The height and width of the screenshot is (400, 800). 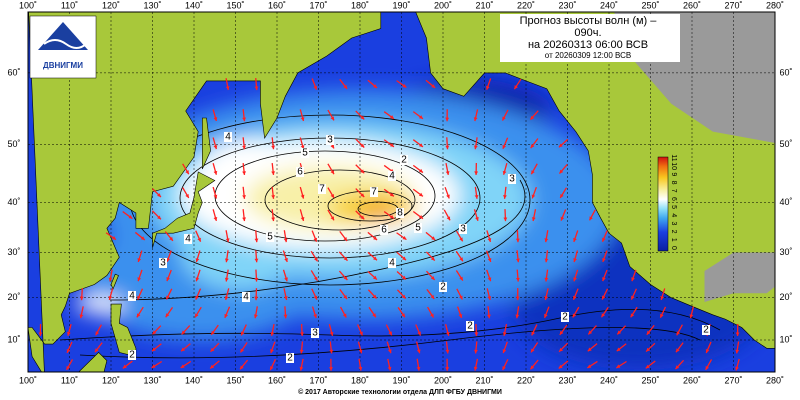 I want to click on gulf-of-mexico, so click(x=739, y=277).